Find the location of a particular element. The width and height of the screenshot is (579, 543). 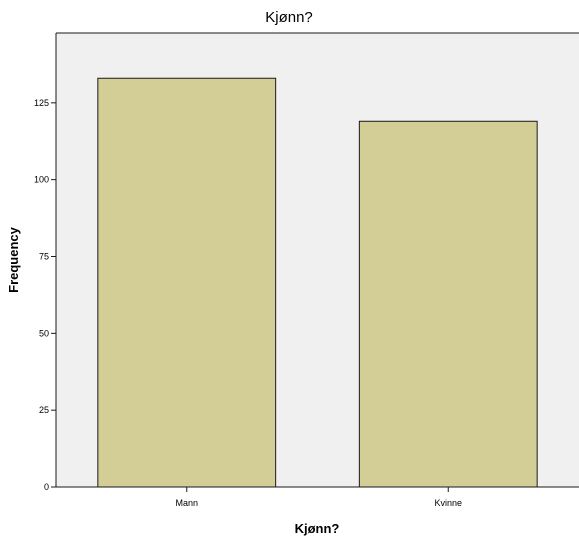

y-axis-ticks: 0 25 50 75 100 125 is located at coordinates (45, 295).